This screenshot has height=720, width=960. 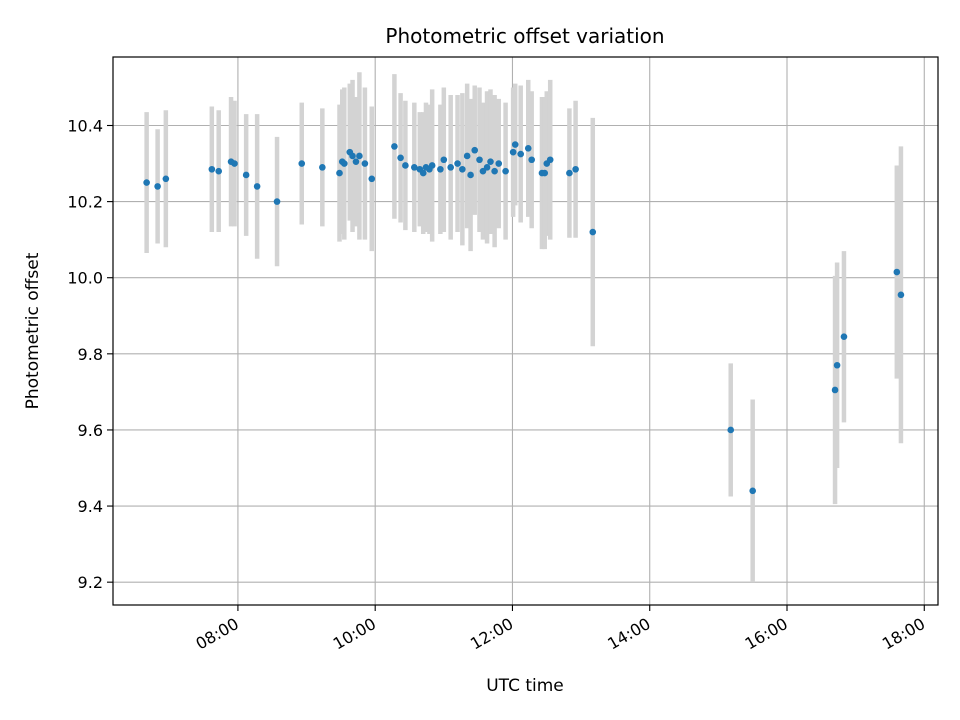 What do you see at coordinates (85, 278) in the screenshot?
I see `y-tick-label: 10.0` at bounding box center [85, 278].